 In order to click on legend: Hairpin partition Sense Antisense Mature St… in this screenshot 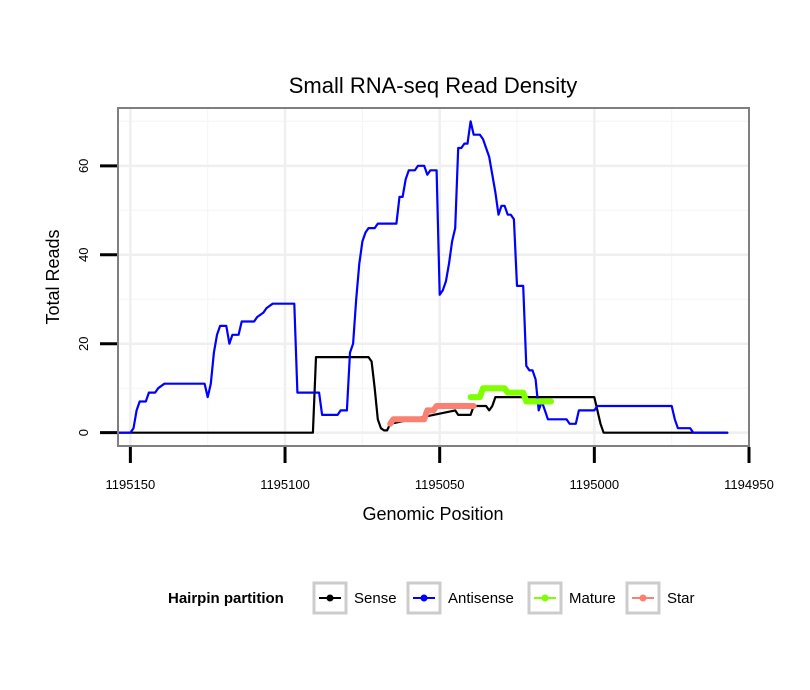, I will do `click(431, 598)`.